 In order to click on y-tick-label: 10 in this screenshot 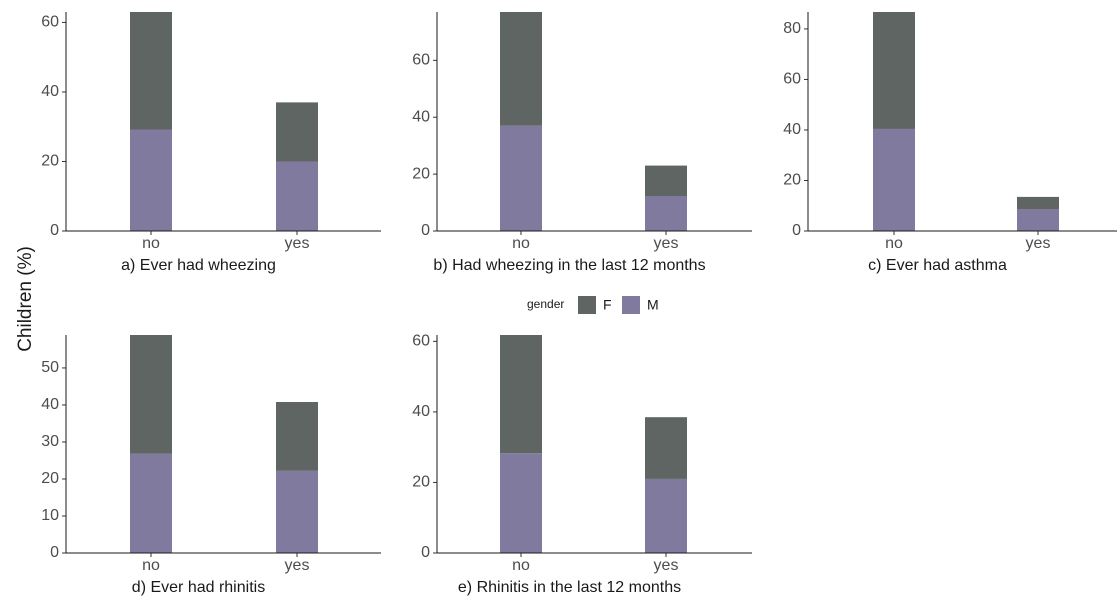, I will do `click(50, 515)`.